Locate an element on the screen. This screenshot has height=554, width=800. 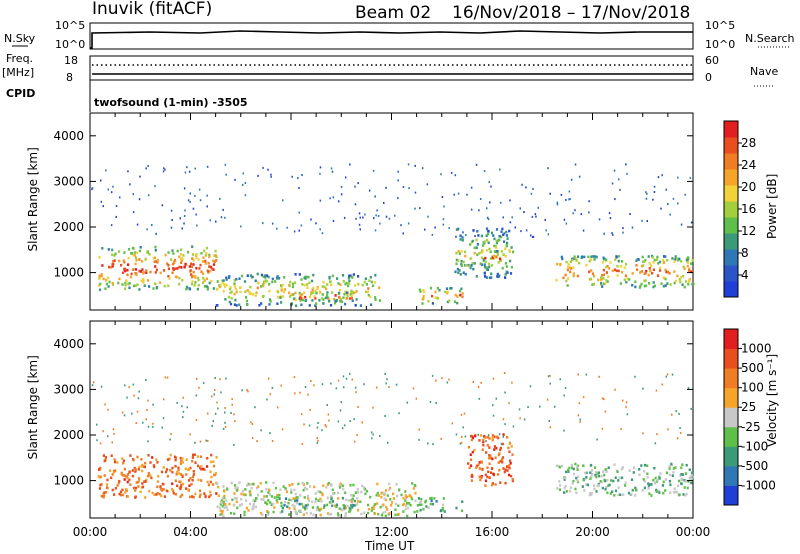
y-tick-label: 4000 is located at coordinates (68, 136).